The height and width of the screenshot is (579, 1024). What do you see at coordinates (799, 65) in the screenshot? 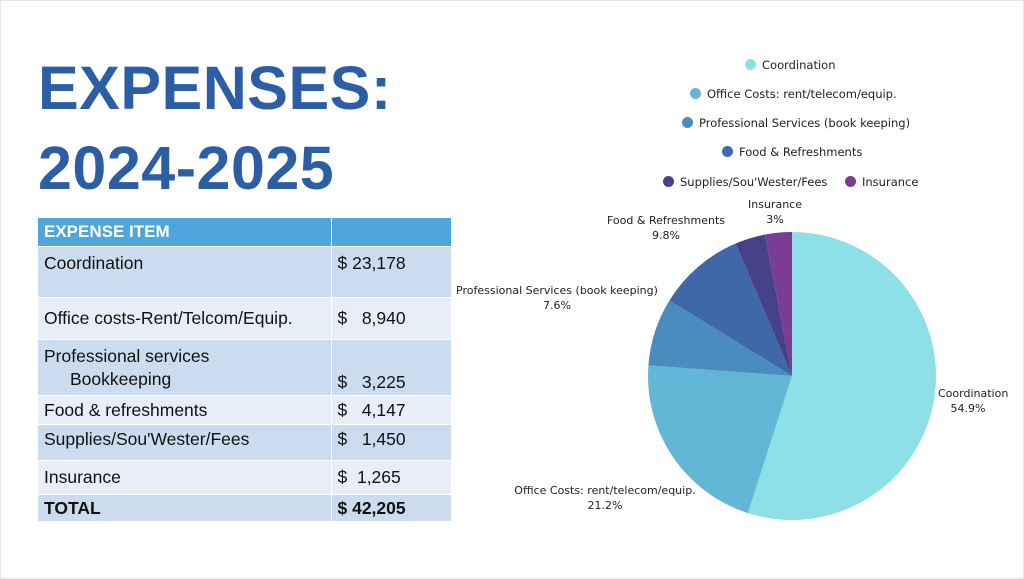
I see `legend-label: Coordination` at bounding box center [799, 65].